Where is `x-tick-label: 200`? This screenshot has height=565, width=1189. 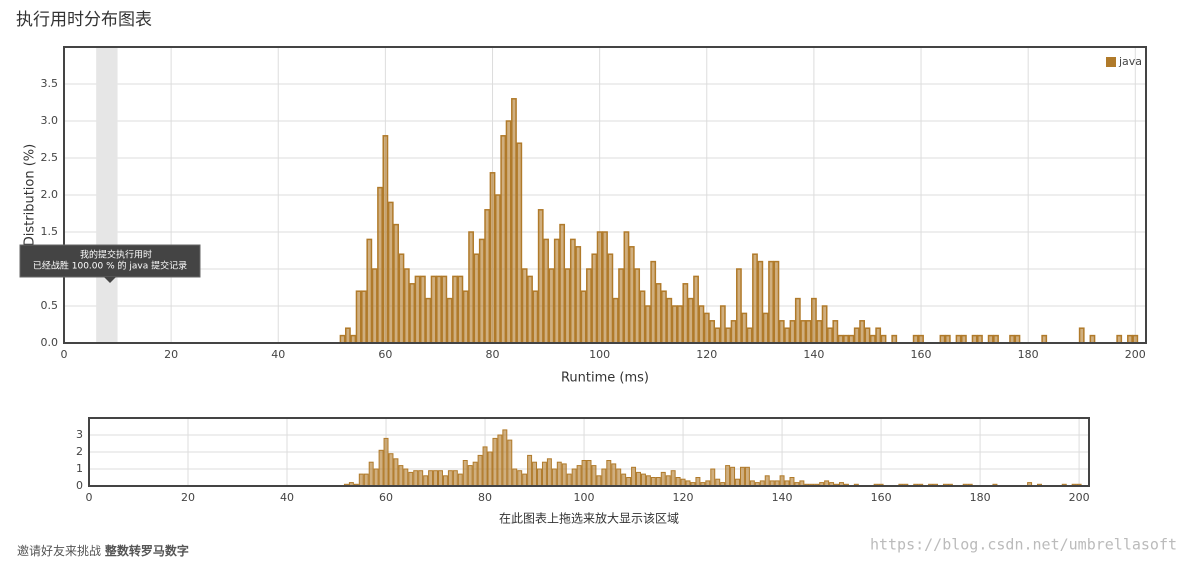 x-tick-label: 200 is located at coordinates (1135, 354).